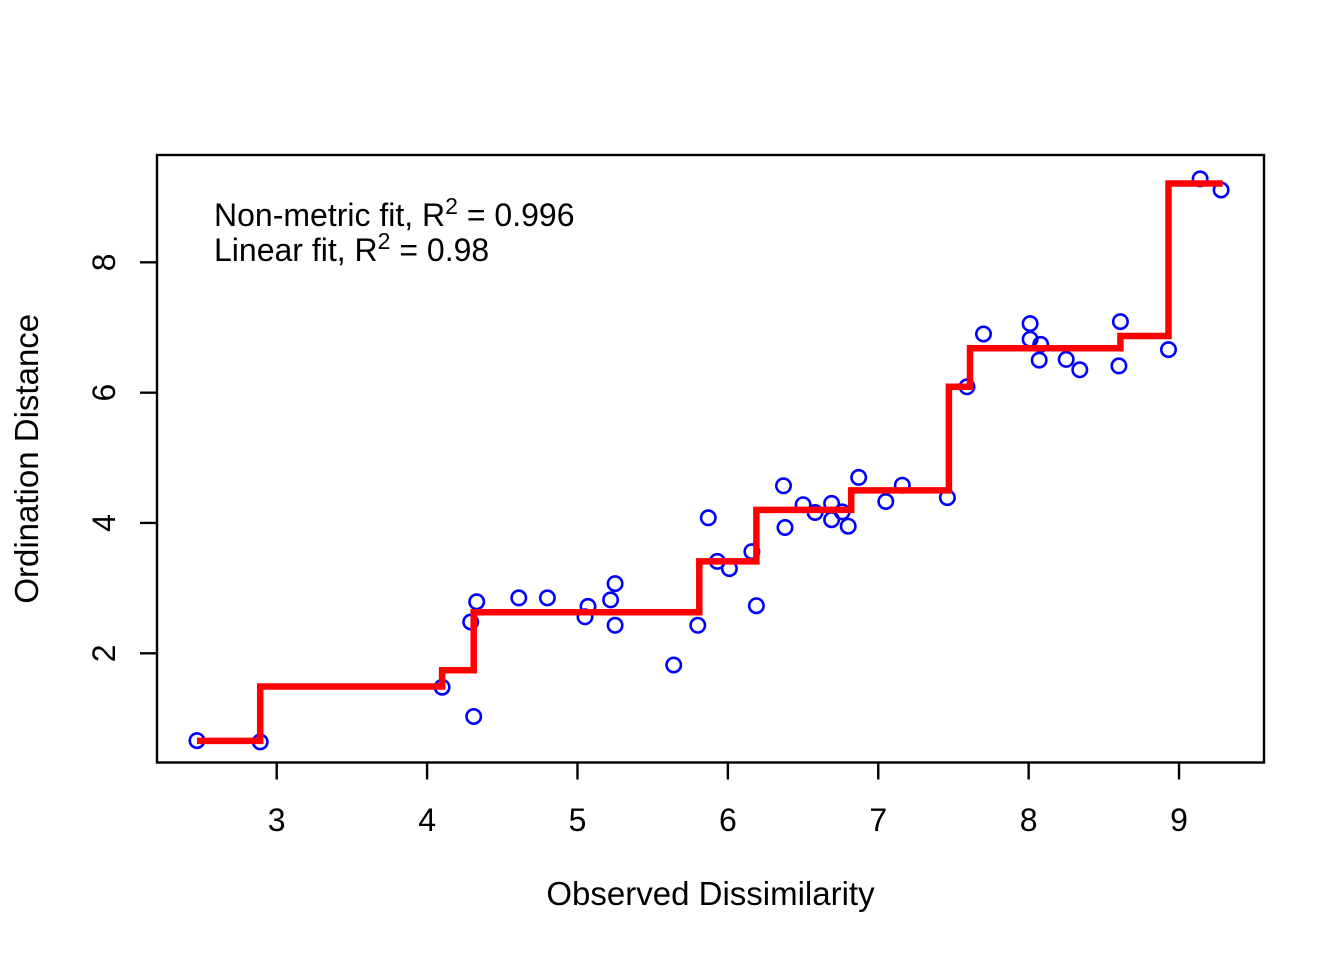 The height and width of the screenshot is (965, 1344). What do you see at coordinates (277, 820) in the screenshot?
I see `x-tick-label: 3` at bounding box center [277, 820].